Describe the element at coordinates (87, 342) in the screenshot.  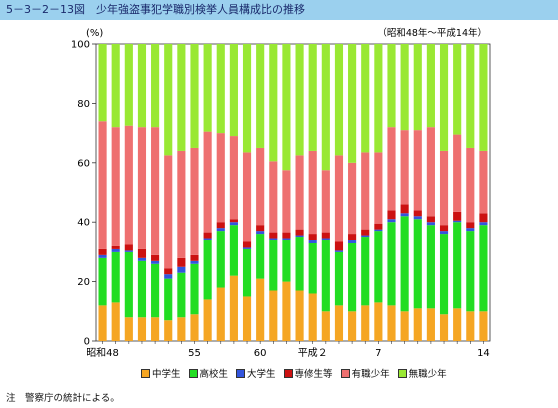
I see `y-tick-label: 0` at that location.